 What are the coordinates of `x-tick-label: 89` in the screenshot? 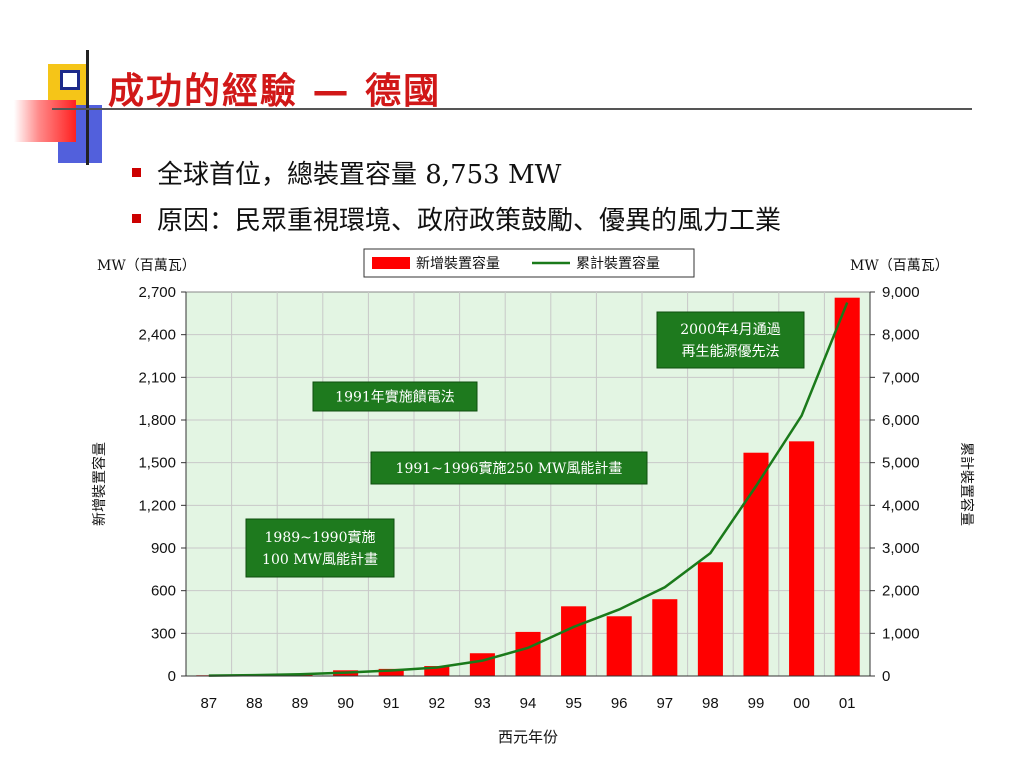 It's located at (300, 703).